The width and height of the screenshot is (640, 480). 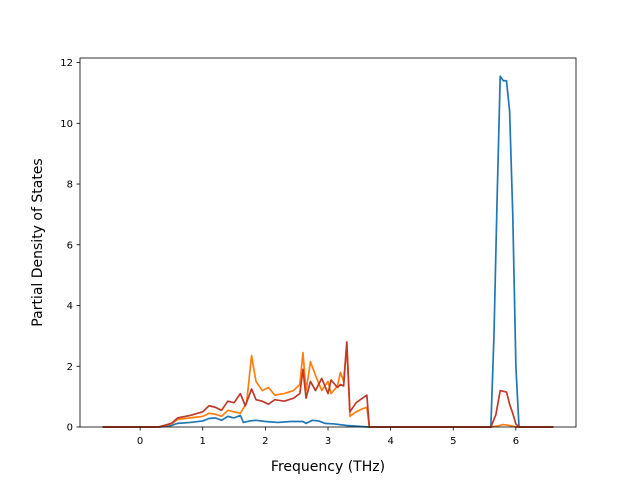 I want to click on x-tick-label: 2, so click(x=265, y=441).